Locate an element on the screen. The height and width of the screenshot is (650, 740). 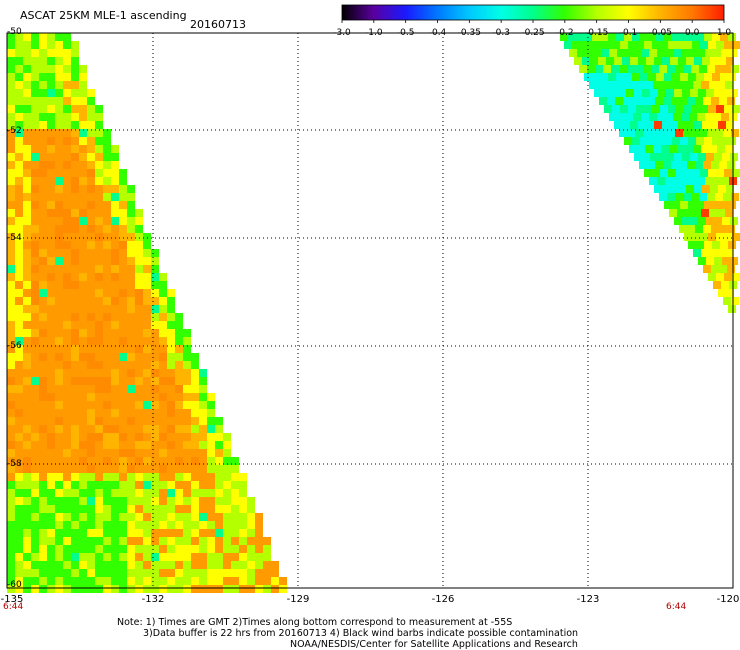
colorbar-tick-label: -0.1 is located at coordinates (628, 33).